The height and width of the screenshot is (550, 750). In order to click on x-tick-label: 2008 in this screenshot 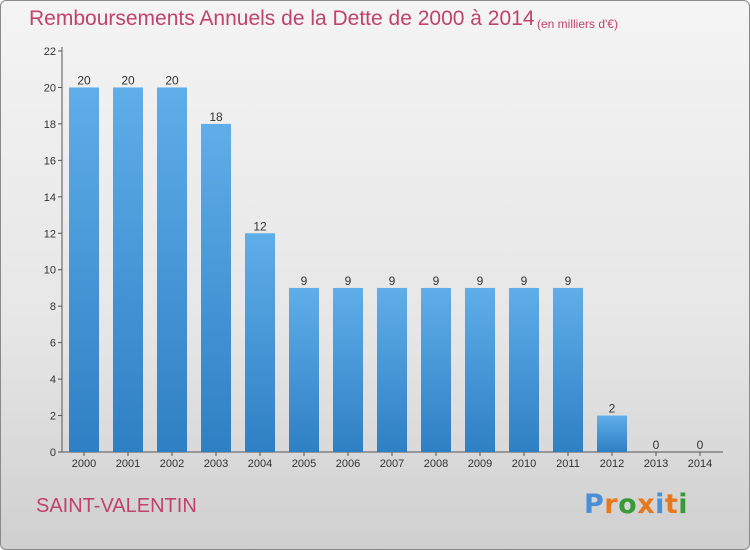, I will do `click(436, 464)`.